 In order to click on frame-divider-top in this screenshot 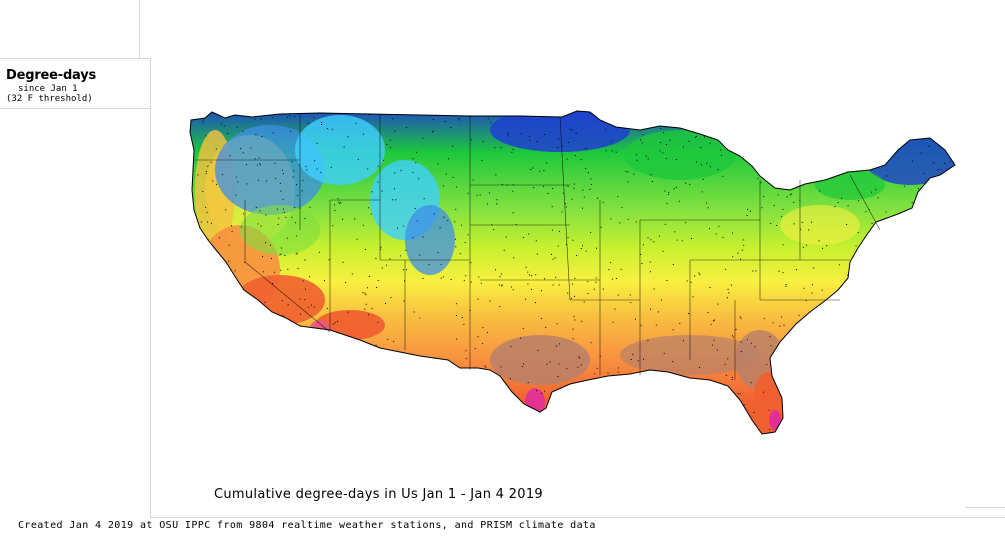, I will do `click(139, 29)`.